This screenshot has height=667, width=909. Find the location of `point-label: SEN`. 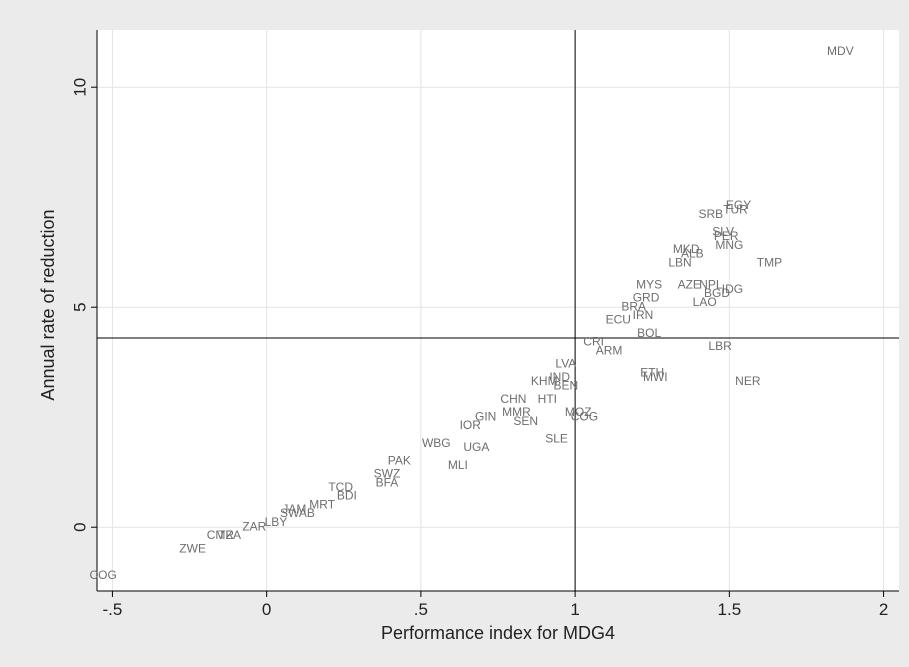

point-label: SEN is located at coordinates (525, 421).